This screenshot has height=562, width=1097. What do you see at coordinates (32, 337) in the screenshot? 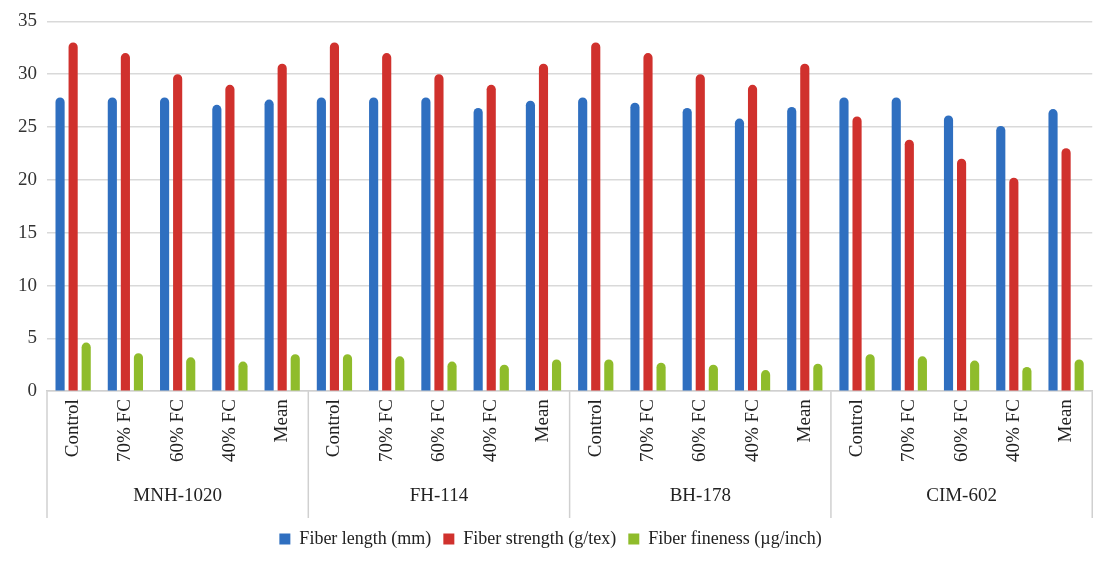
I see `y-tick-label: 5` at bounding box center [32, 337].